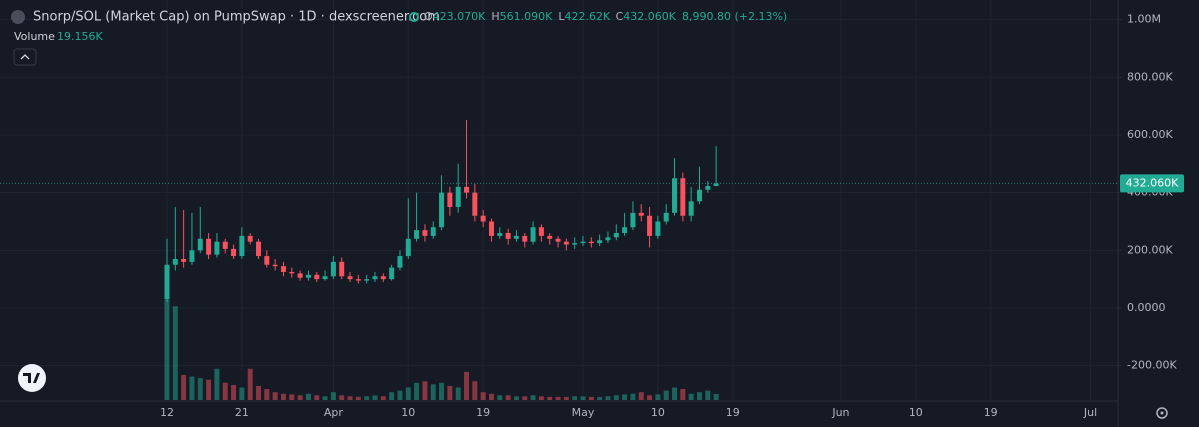  What do you see at coordinates (1152, 182) in the screenshot?
I see `last-price-label: 432.060K` at bounding box center [1152, 182].